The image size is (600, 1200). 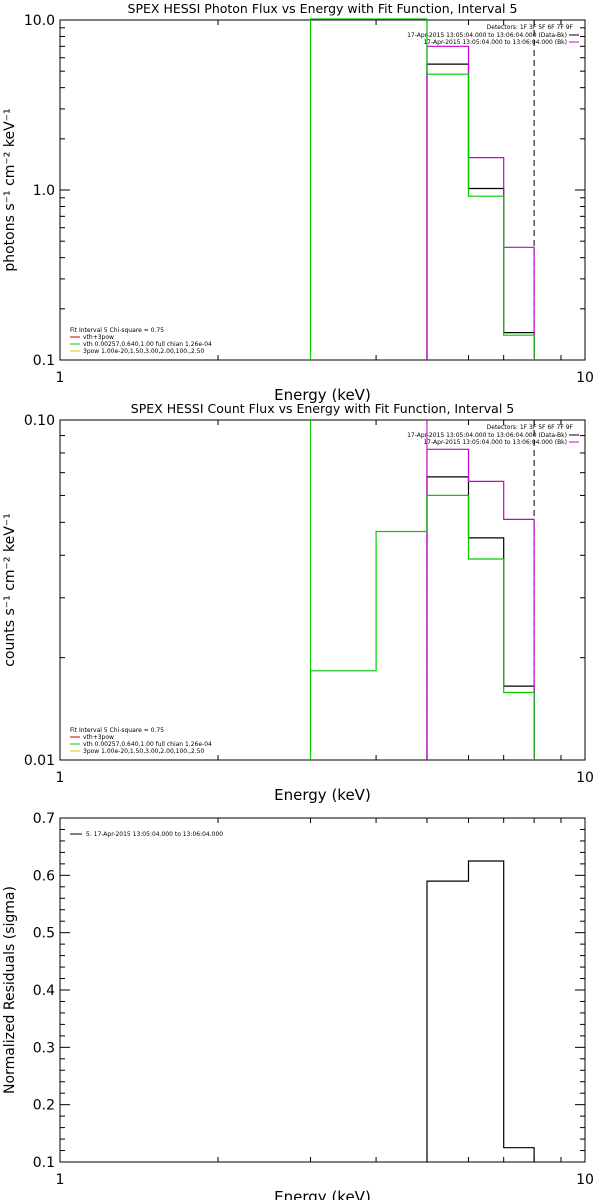 I want to click on y-tick-label: 0.2, so click(x=44, y=1106).